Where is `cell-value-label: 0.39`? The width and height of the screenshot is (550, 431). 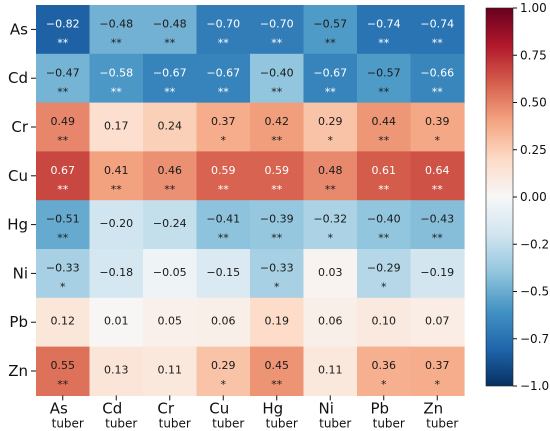
cell-value-label: 0.39 is located at coordinates (437, 121).